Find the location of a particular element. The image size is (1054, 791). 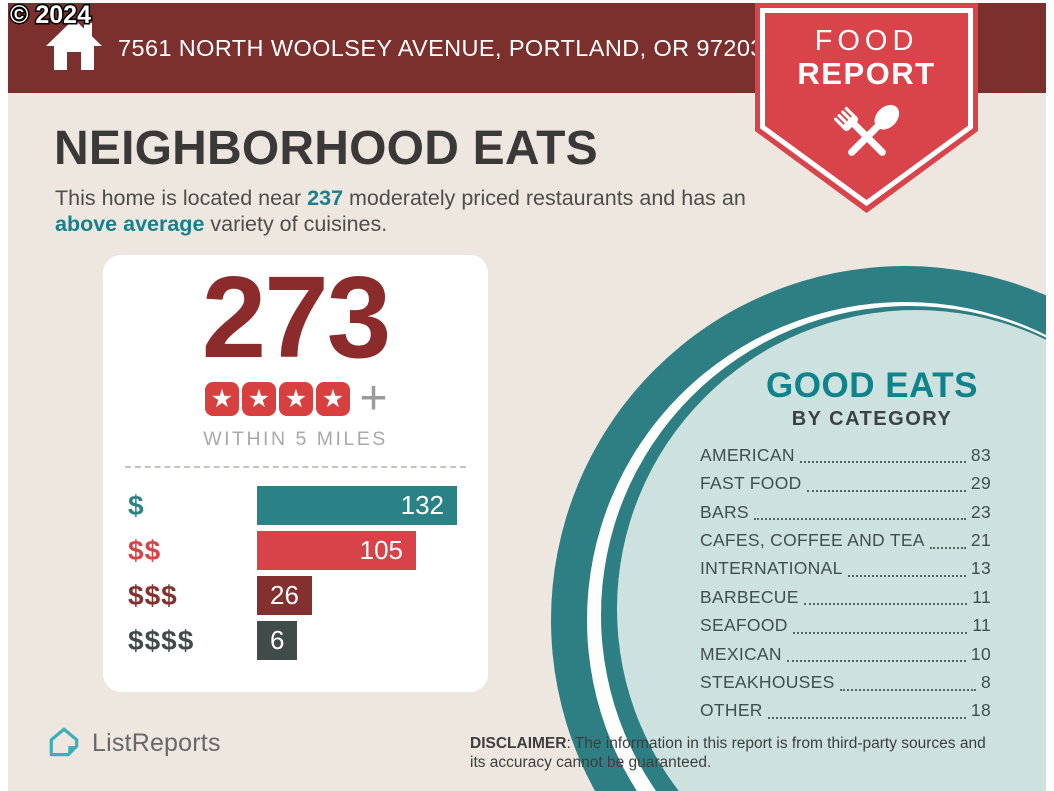

category-name: CAFES, COFFEE AND TEA is located at coordinates (812, 540).